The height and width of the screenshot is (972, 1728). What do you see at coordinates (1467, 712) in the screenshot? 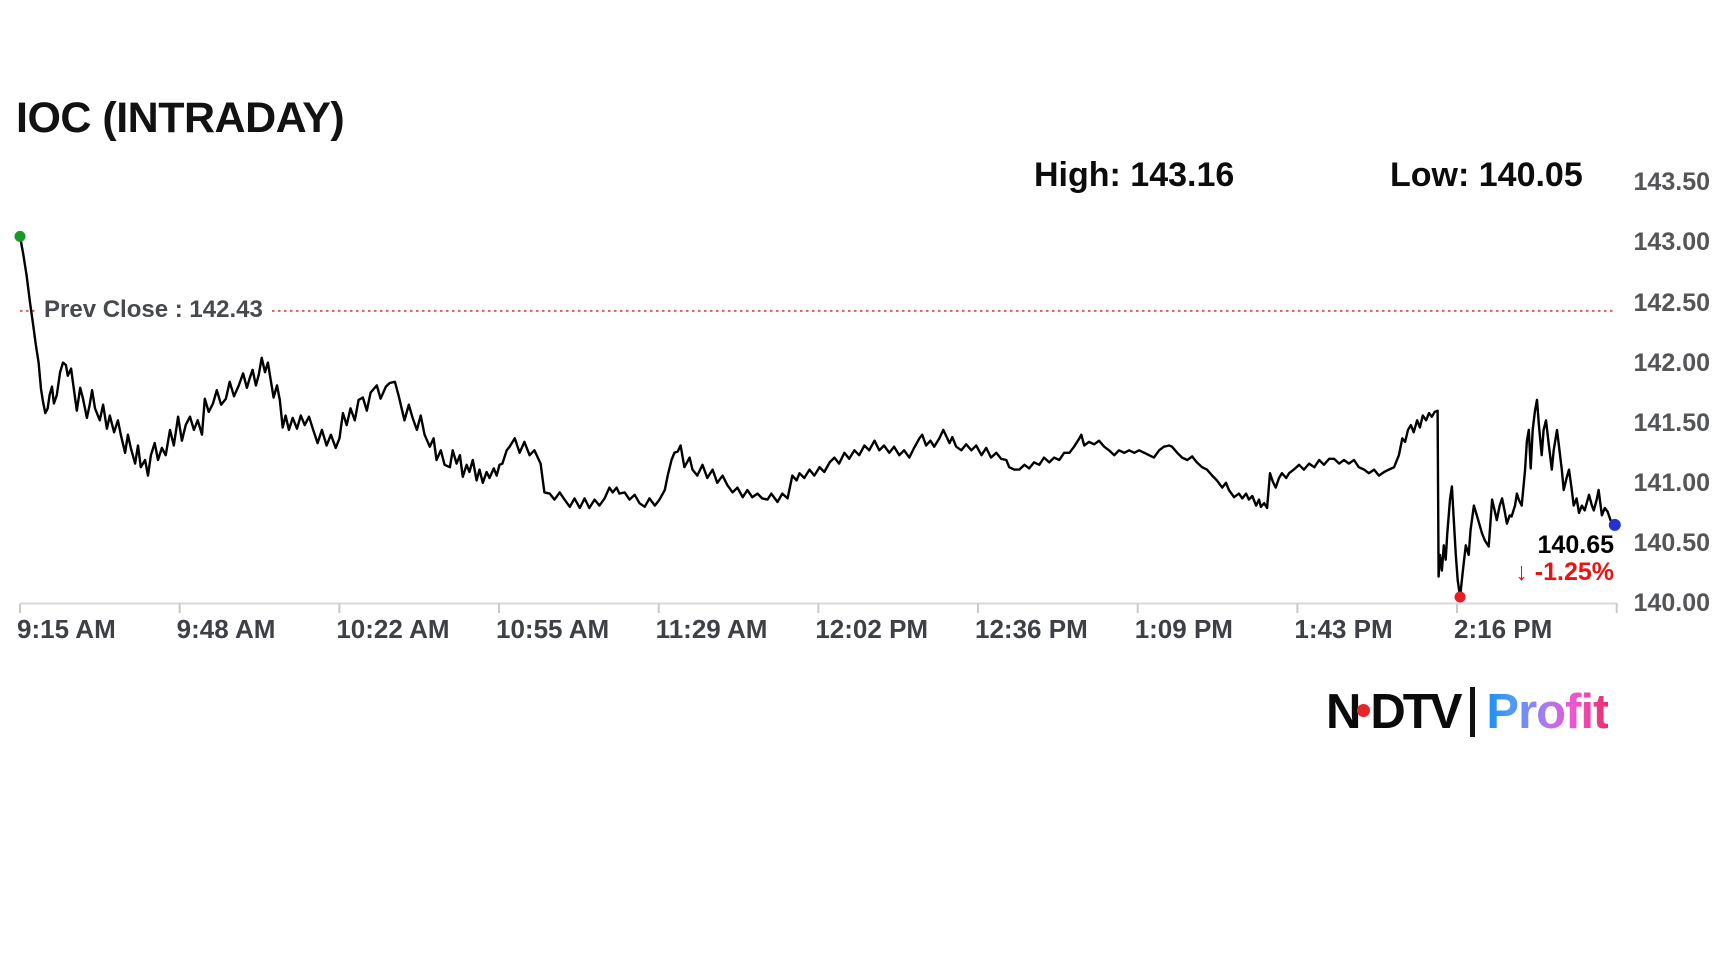
I see `ndtv-profit-logo: N DTV Profit` at bounding box center [1467, 712].